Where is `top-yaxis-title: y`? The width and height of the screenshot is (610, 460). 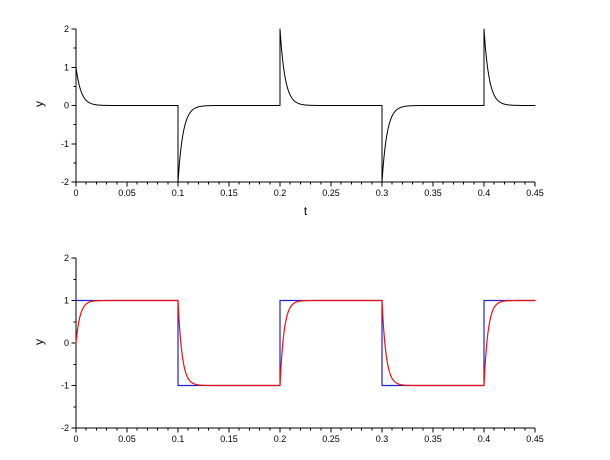 top-yaxis-title: y is located at coordinates (39, 104).